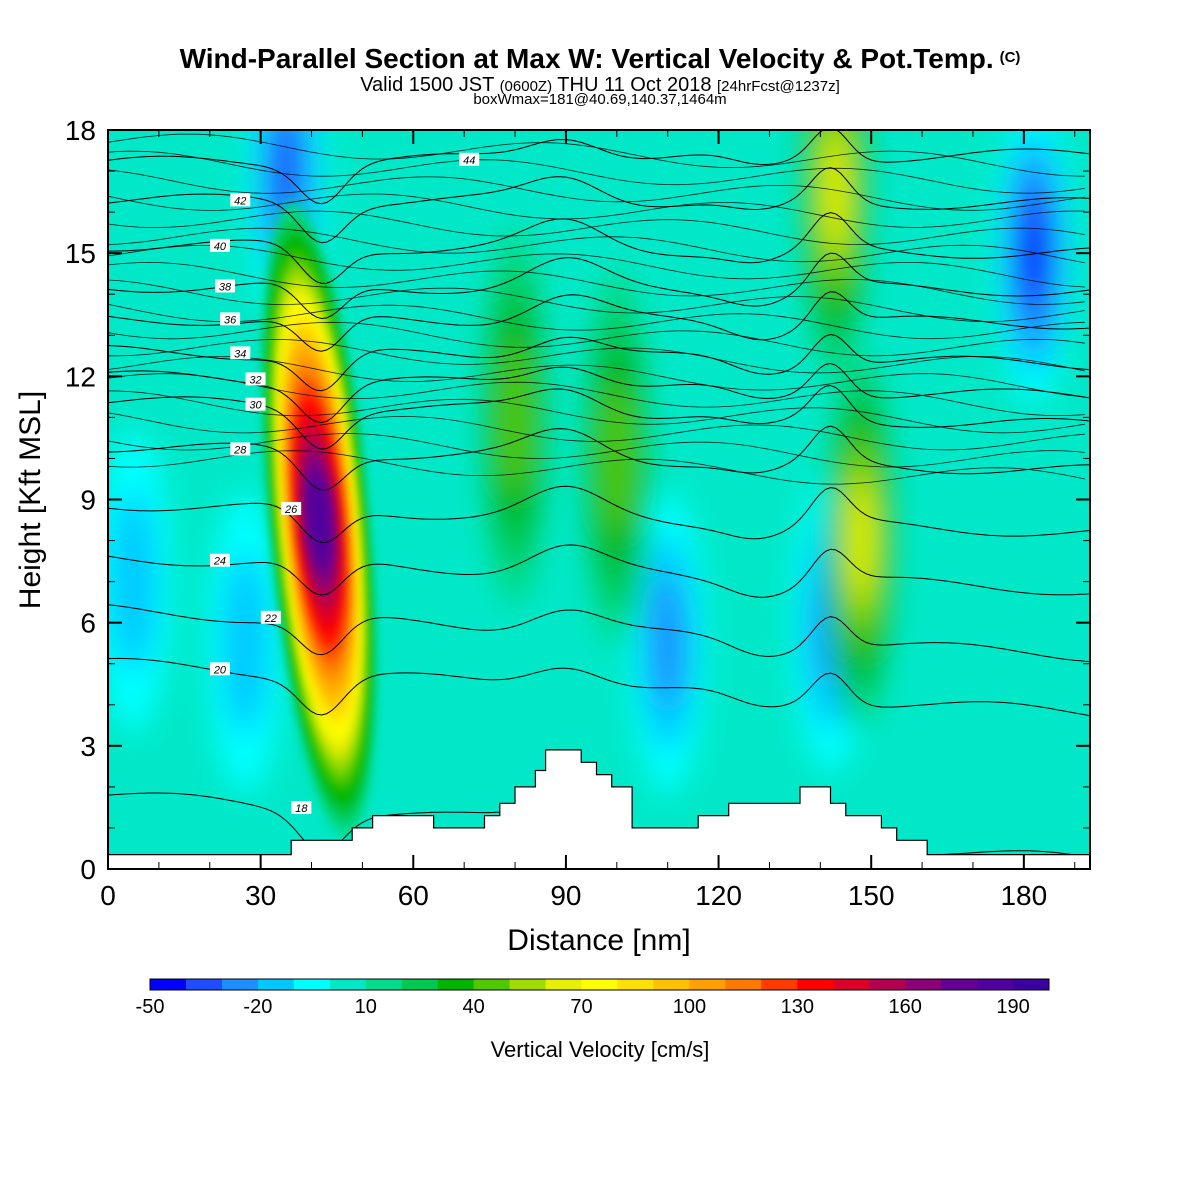  I want to click on valid-fcst: [24hrFcst@1237z], so click(778, 86).